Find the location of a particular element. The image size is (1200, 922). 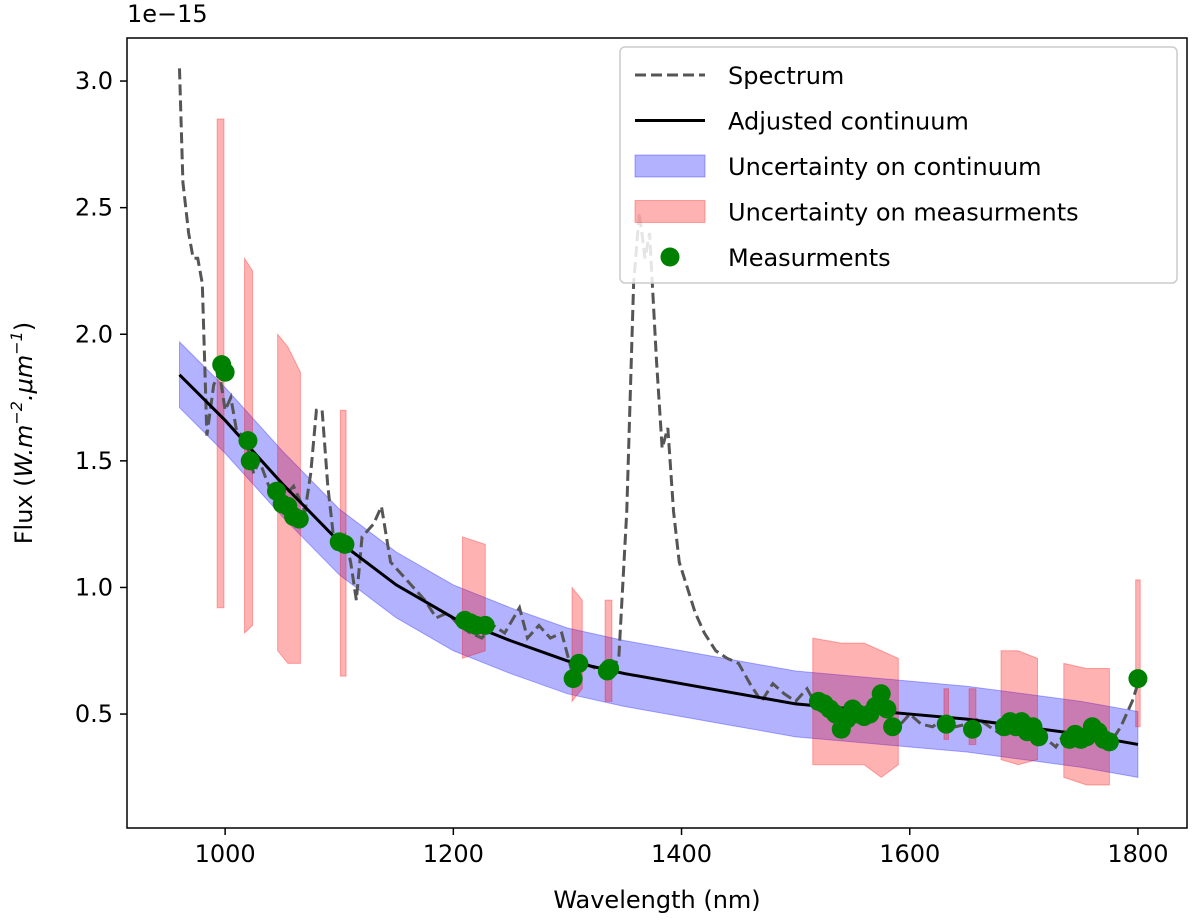

y-tick-label: 1.0 is located at coordinates (94, 587).